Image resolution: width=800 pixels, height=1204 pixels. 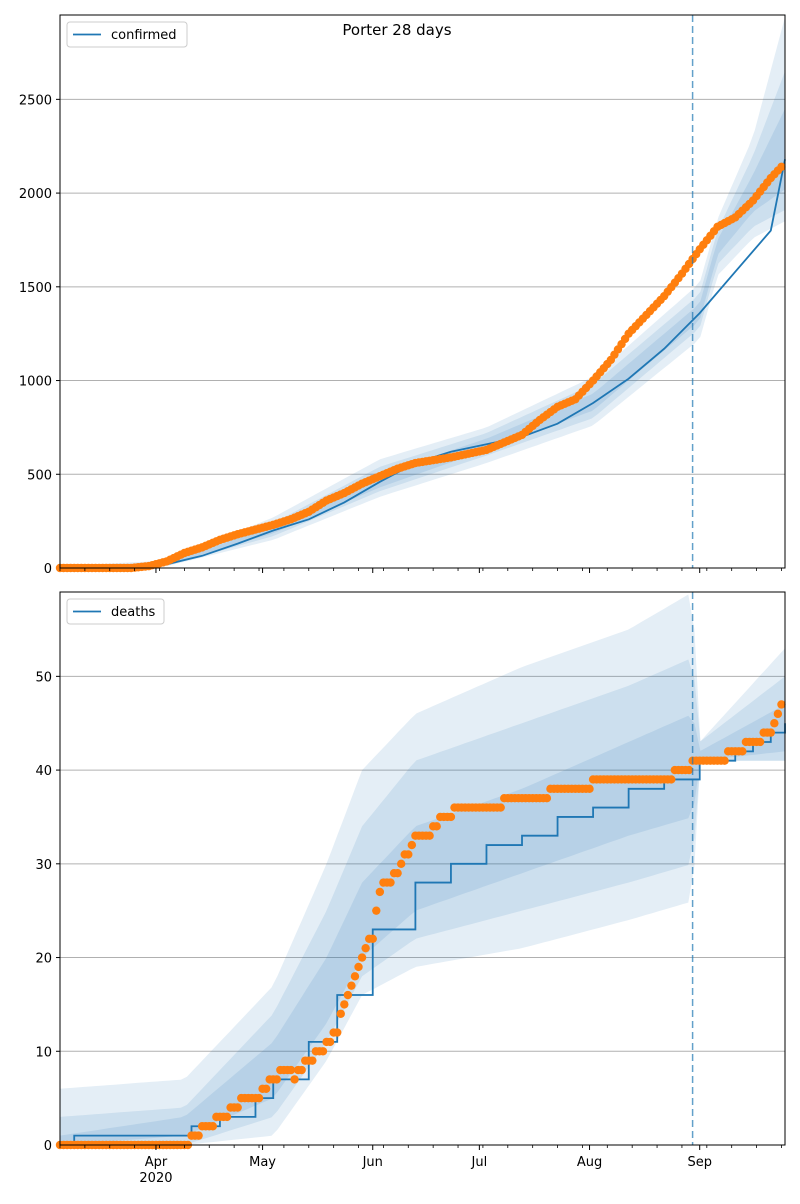 What do you see at coordinates (479, 1162) in the screenshot?
I see `x-tick-label: Jul` at bounding box center [479, 1162].